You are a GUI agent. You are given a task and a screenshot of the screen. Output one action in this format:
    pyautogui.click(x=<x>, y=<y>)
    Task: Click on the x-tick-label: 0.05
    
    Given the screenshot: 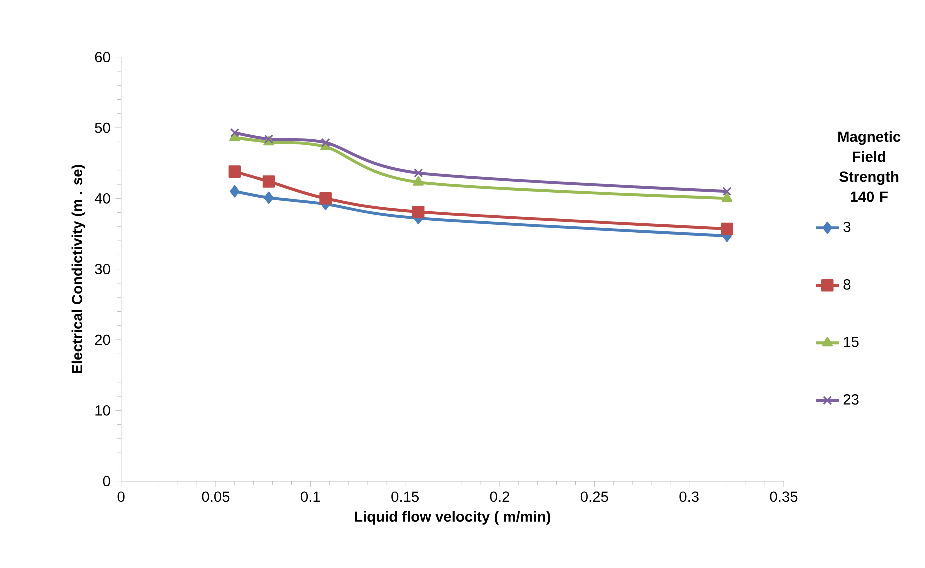 What is the action you would take?
    pyautogui.click(x=216, y=497)
    